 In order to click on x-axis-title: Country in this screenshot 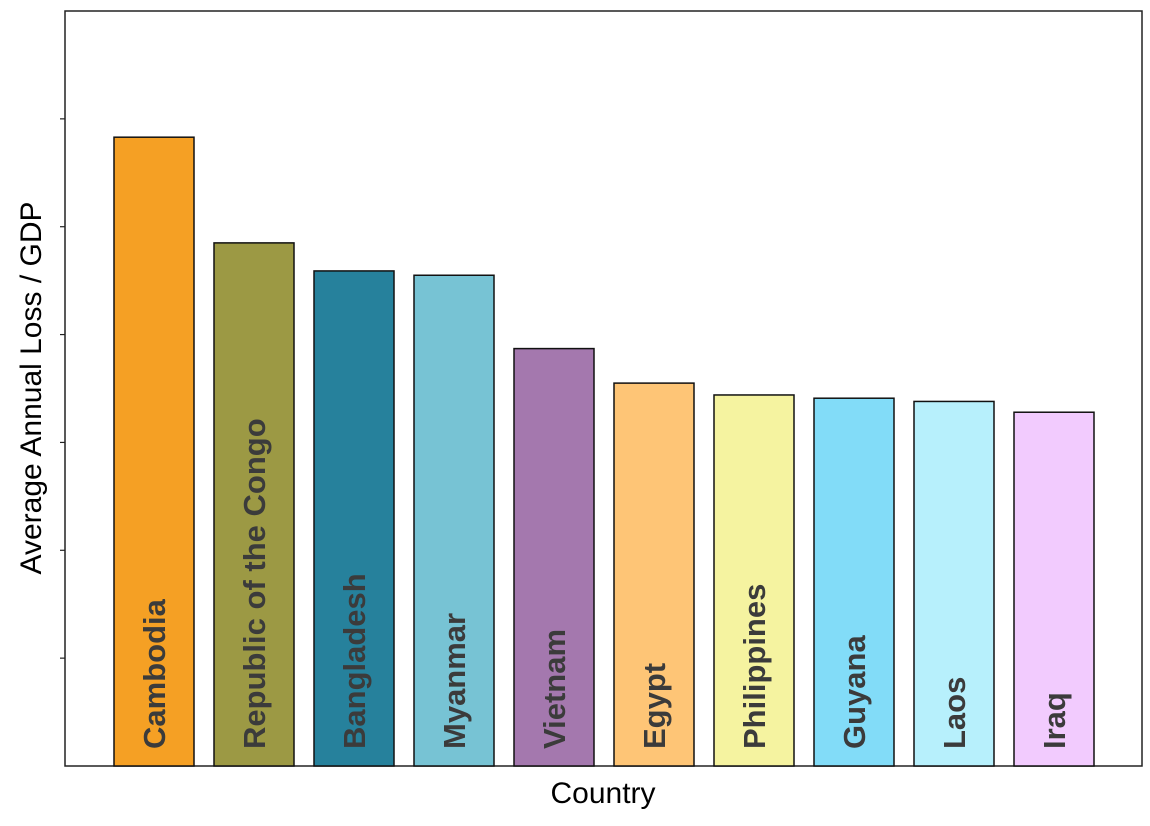, I will do `click(602, 793)`.